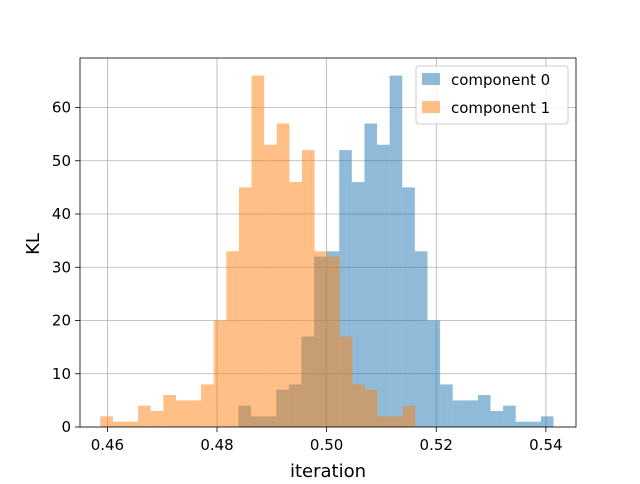  I want to click on x-axis-label: iteration, so click(328, 470).